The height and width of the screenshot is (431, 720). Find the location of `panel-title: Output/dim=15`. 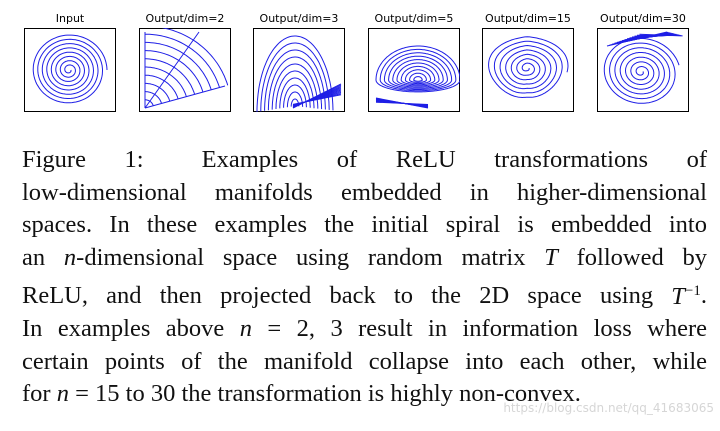

panel-title: Output/dim=15 is located at coordinates (528, 18).